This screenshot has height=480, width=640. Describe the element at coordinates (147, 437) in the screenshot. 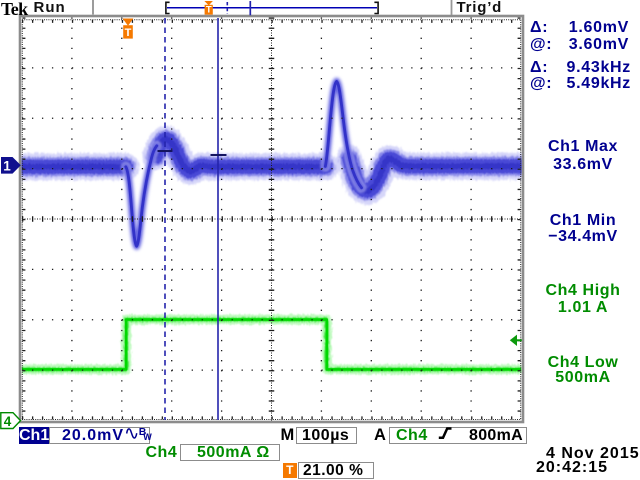

I see `svg-text: W` at that location.